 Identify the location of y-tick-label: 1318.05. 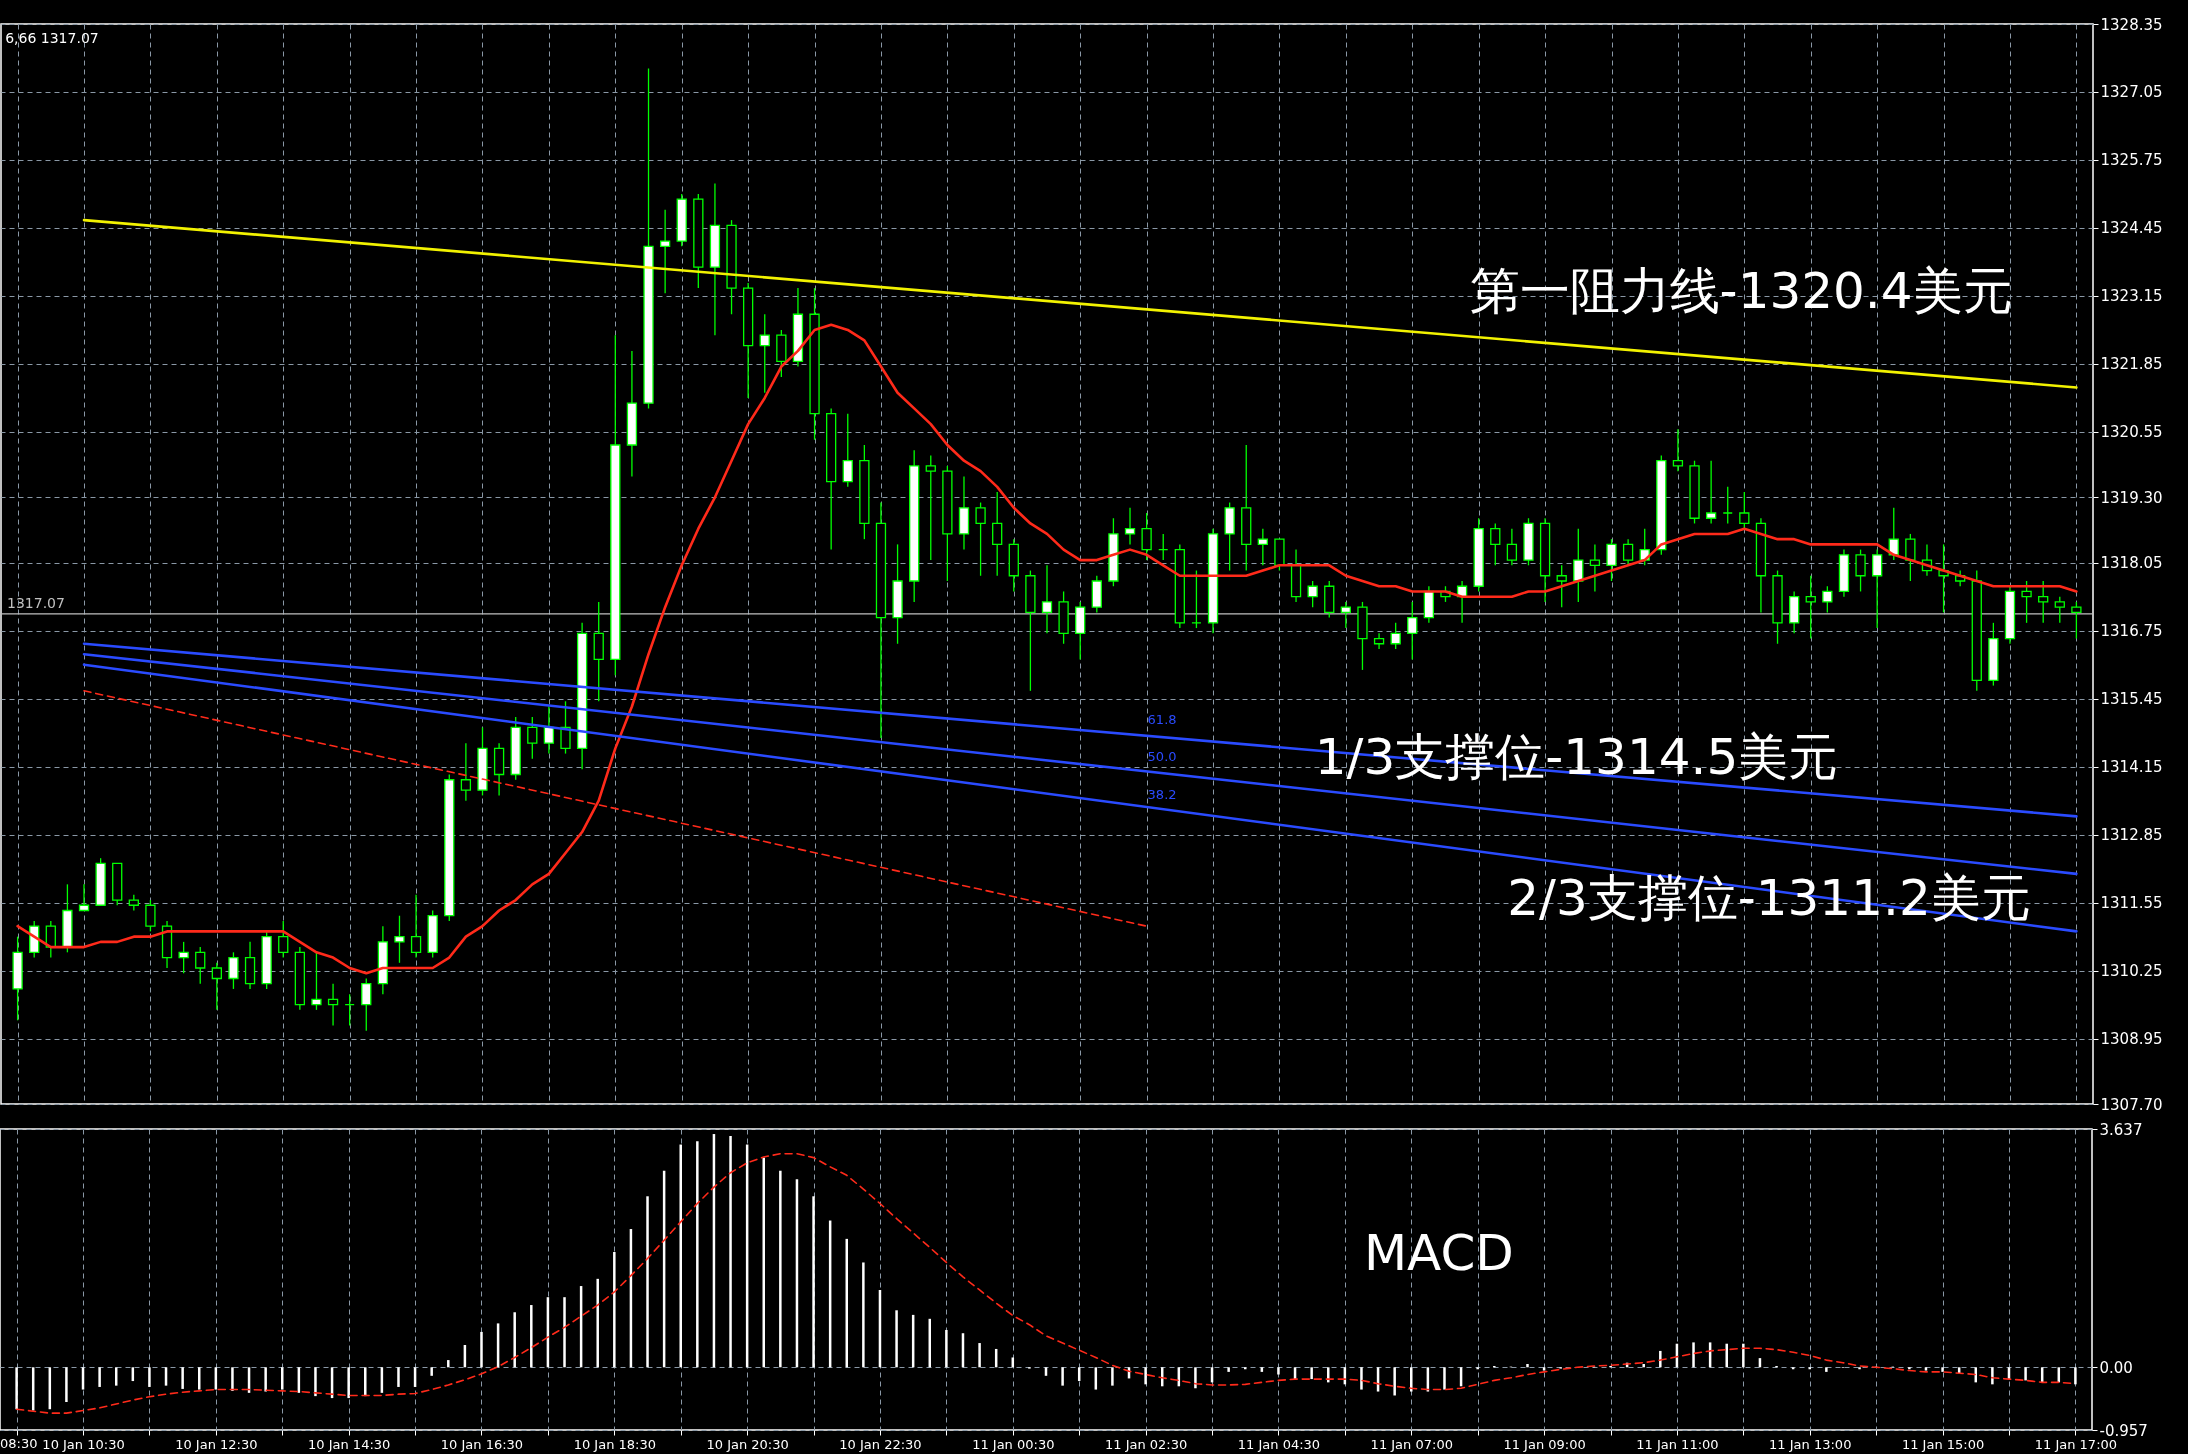
(2131, 563).